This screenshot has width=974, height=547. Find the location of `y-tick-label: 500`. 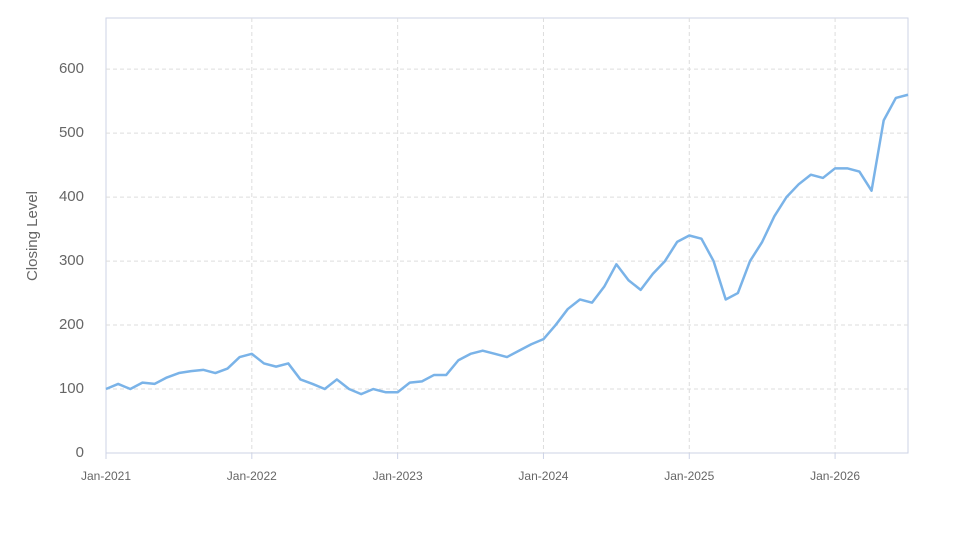

y-tick-label: 500 is located at coordinates (71, 132).